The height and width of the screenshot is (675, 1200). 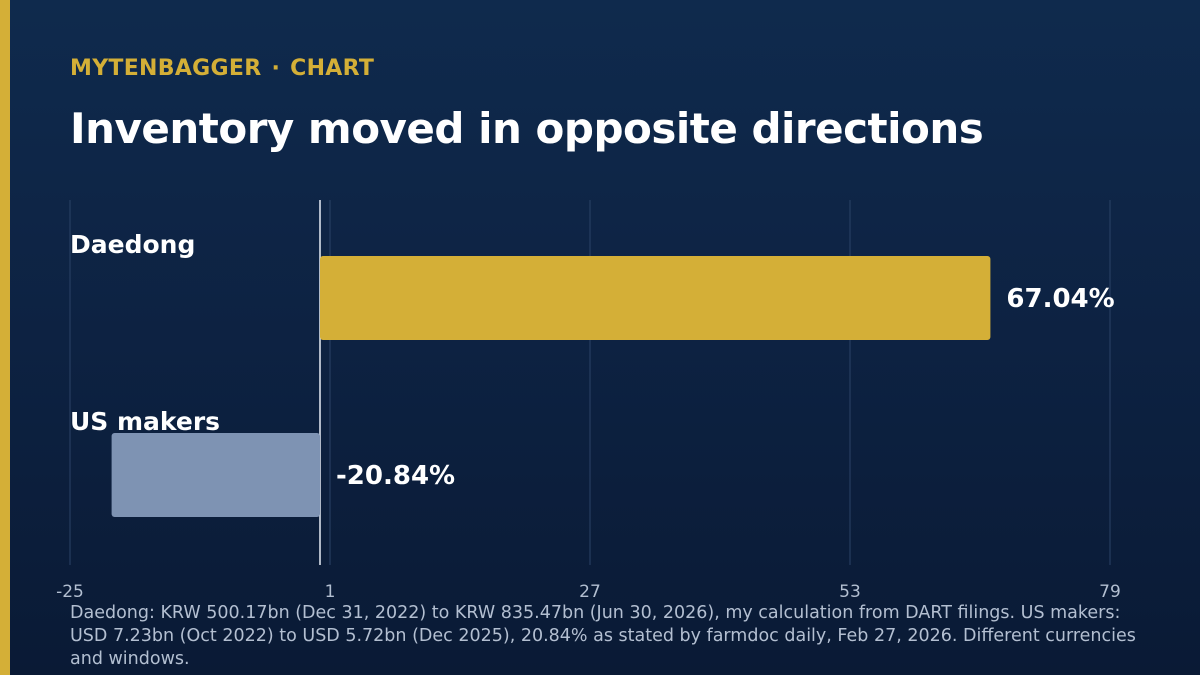 What do you see at coordinates (590, 592) in the screenshot?
I see `x-tick-label: 27` at bounding box center [590, 592].